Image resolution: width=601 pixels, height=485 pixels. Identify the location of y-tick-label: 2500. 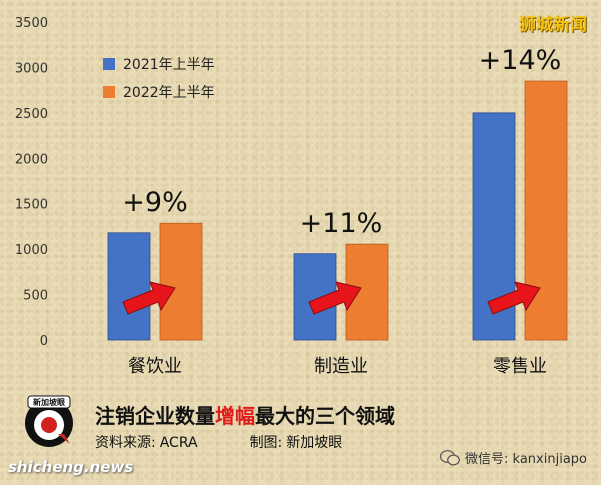
(31, 114).